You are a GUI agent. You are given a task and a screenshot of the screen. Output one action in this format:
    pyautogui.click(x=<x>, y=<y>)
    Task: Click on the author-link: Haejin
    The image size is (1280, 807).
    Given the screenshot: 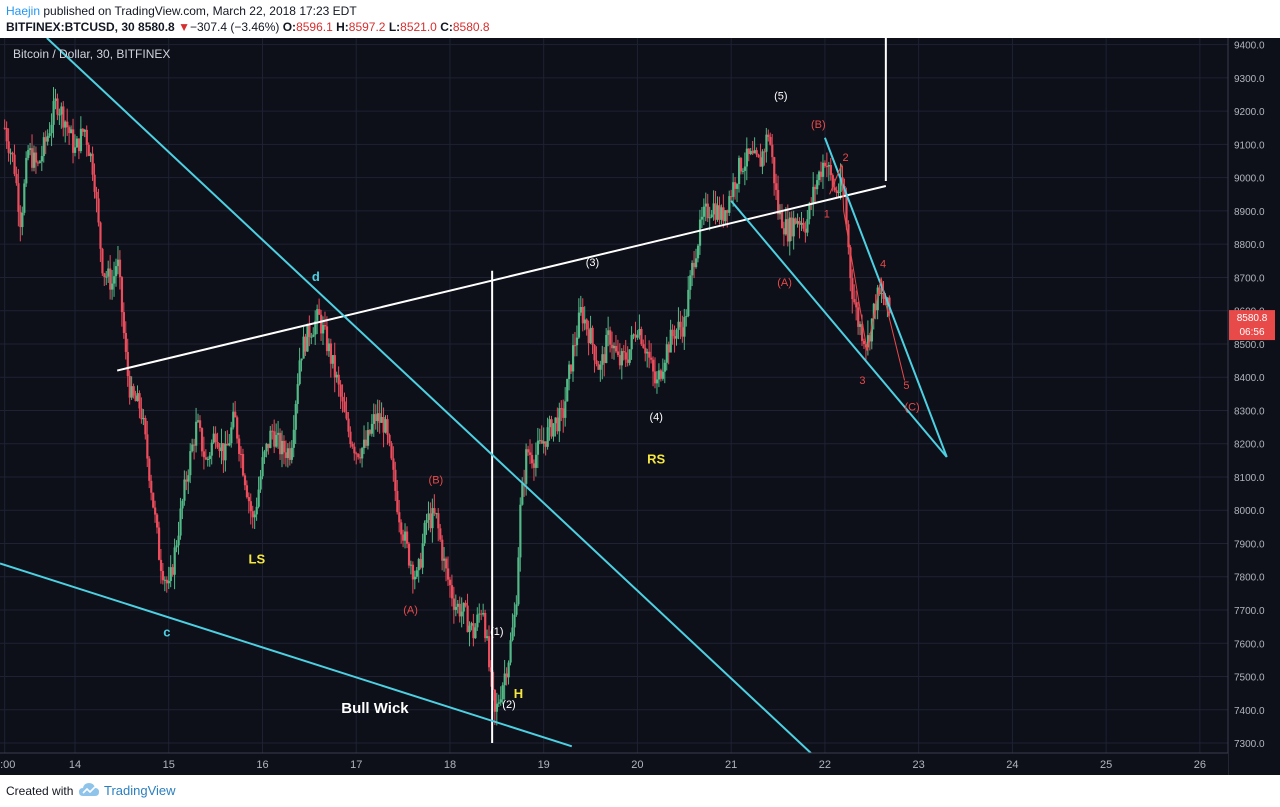 What is the action you would take?
    pyautogui.click(x=23, y=11)
    